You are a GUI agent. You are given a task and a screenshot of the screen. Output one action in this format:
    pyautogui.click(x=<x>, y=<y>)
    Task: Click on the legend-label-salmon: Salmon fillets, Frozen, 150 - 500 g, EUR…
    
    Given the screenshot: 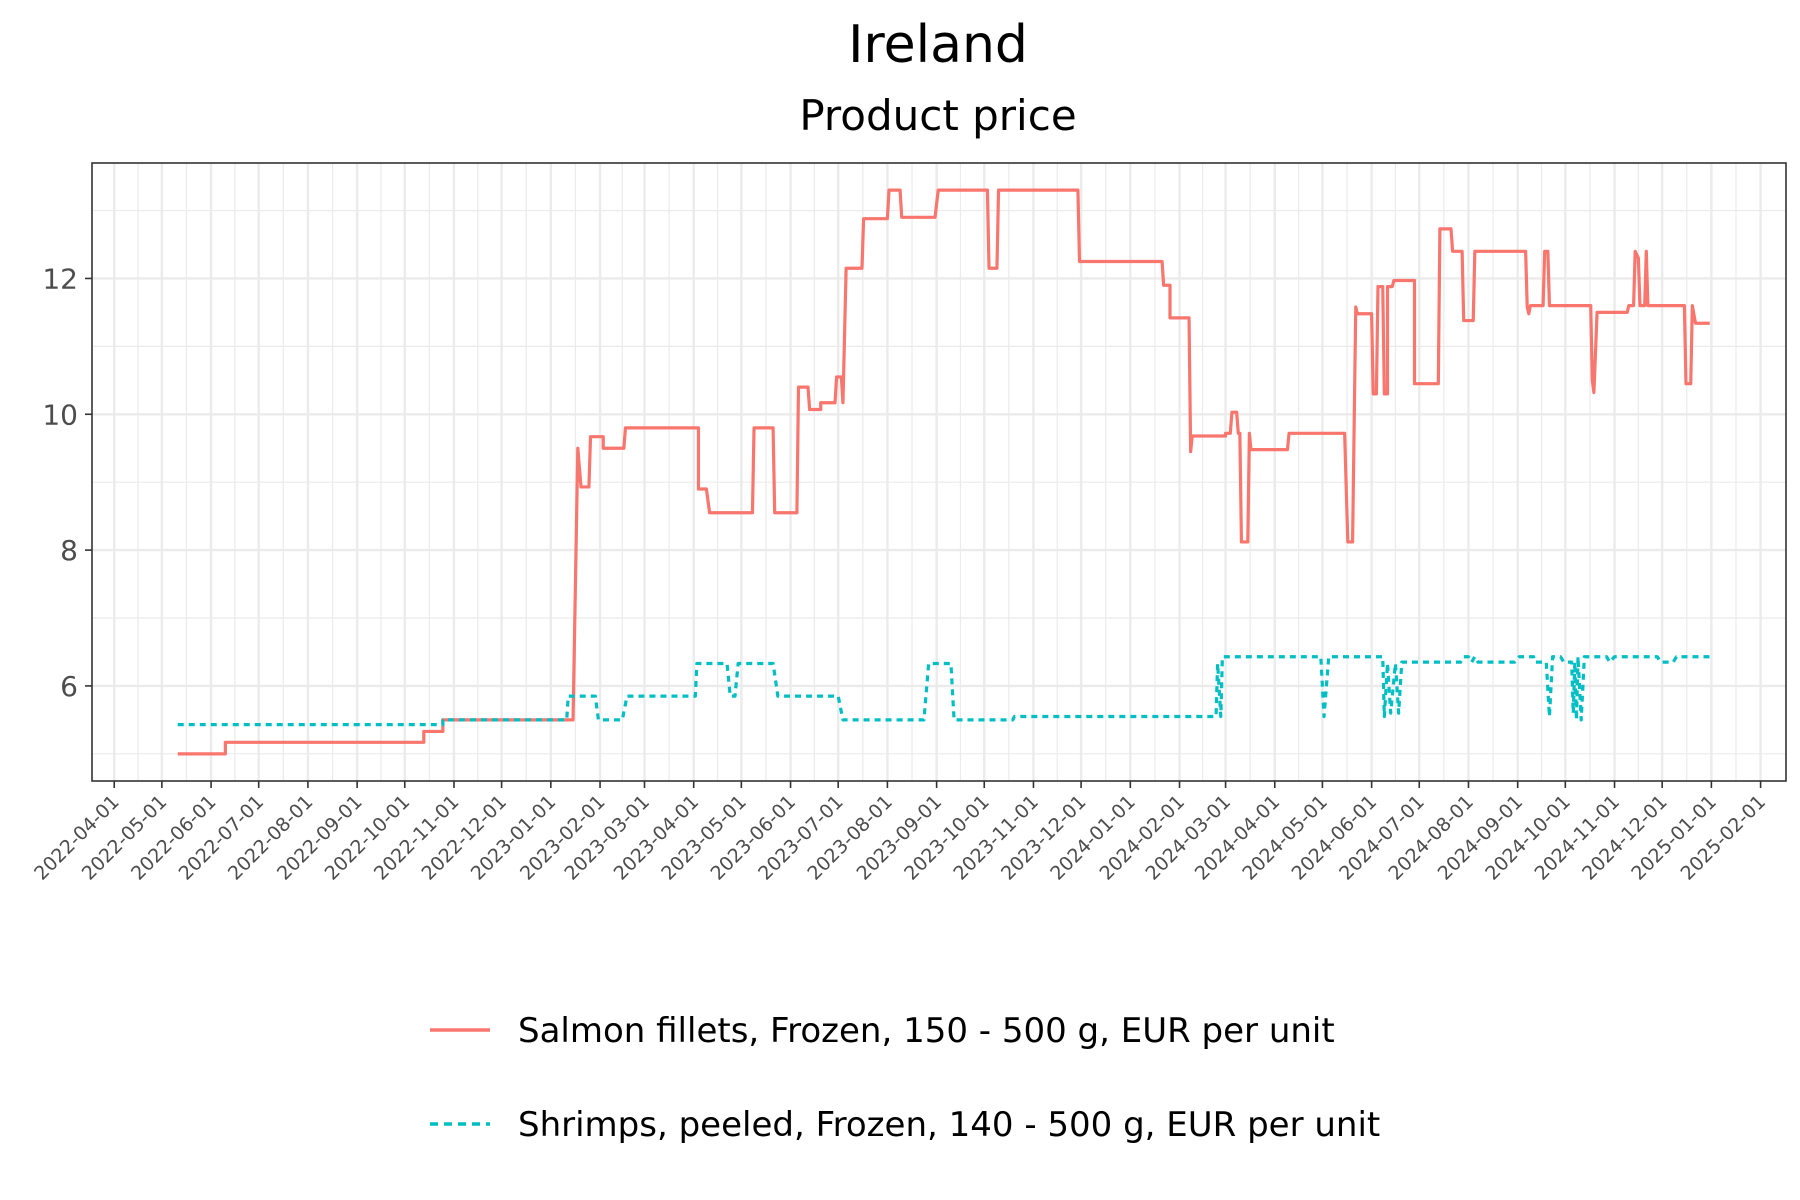 What is the action you would take?
    pyautogui.click(x=926, y=1031)
    